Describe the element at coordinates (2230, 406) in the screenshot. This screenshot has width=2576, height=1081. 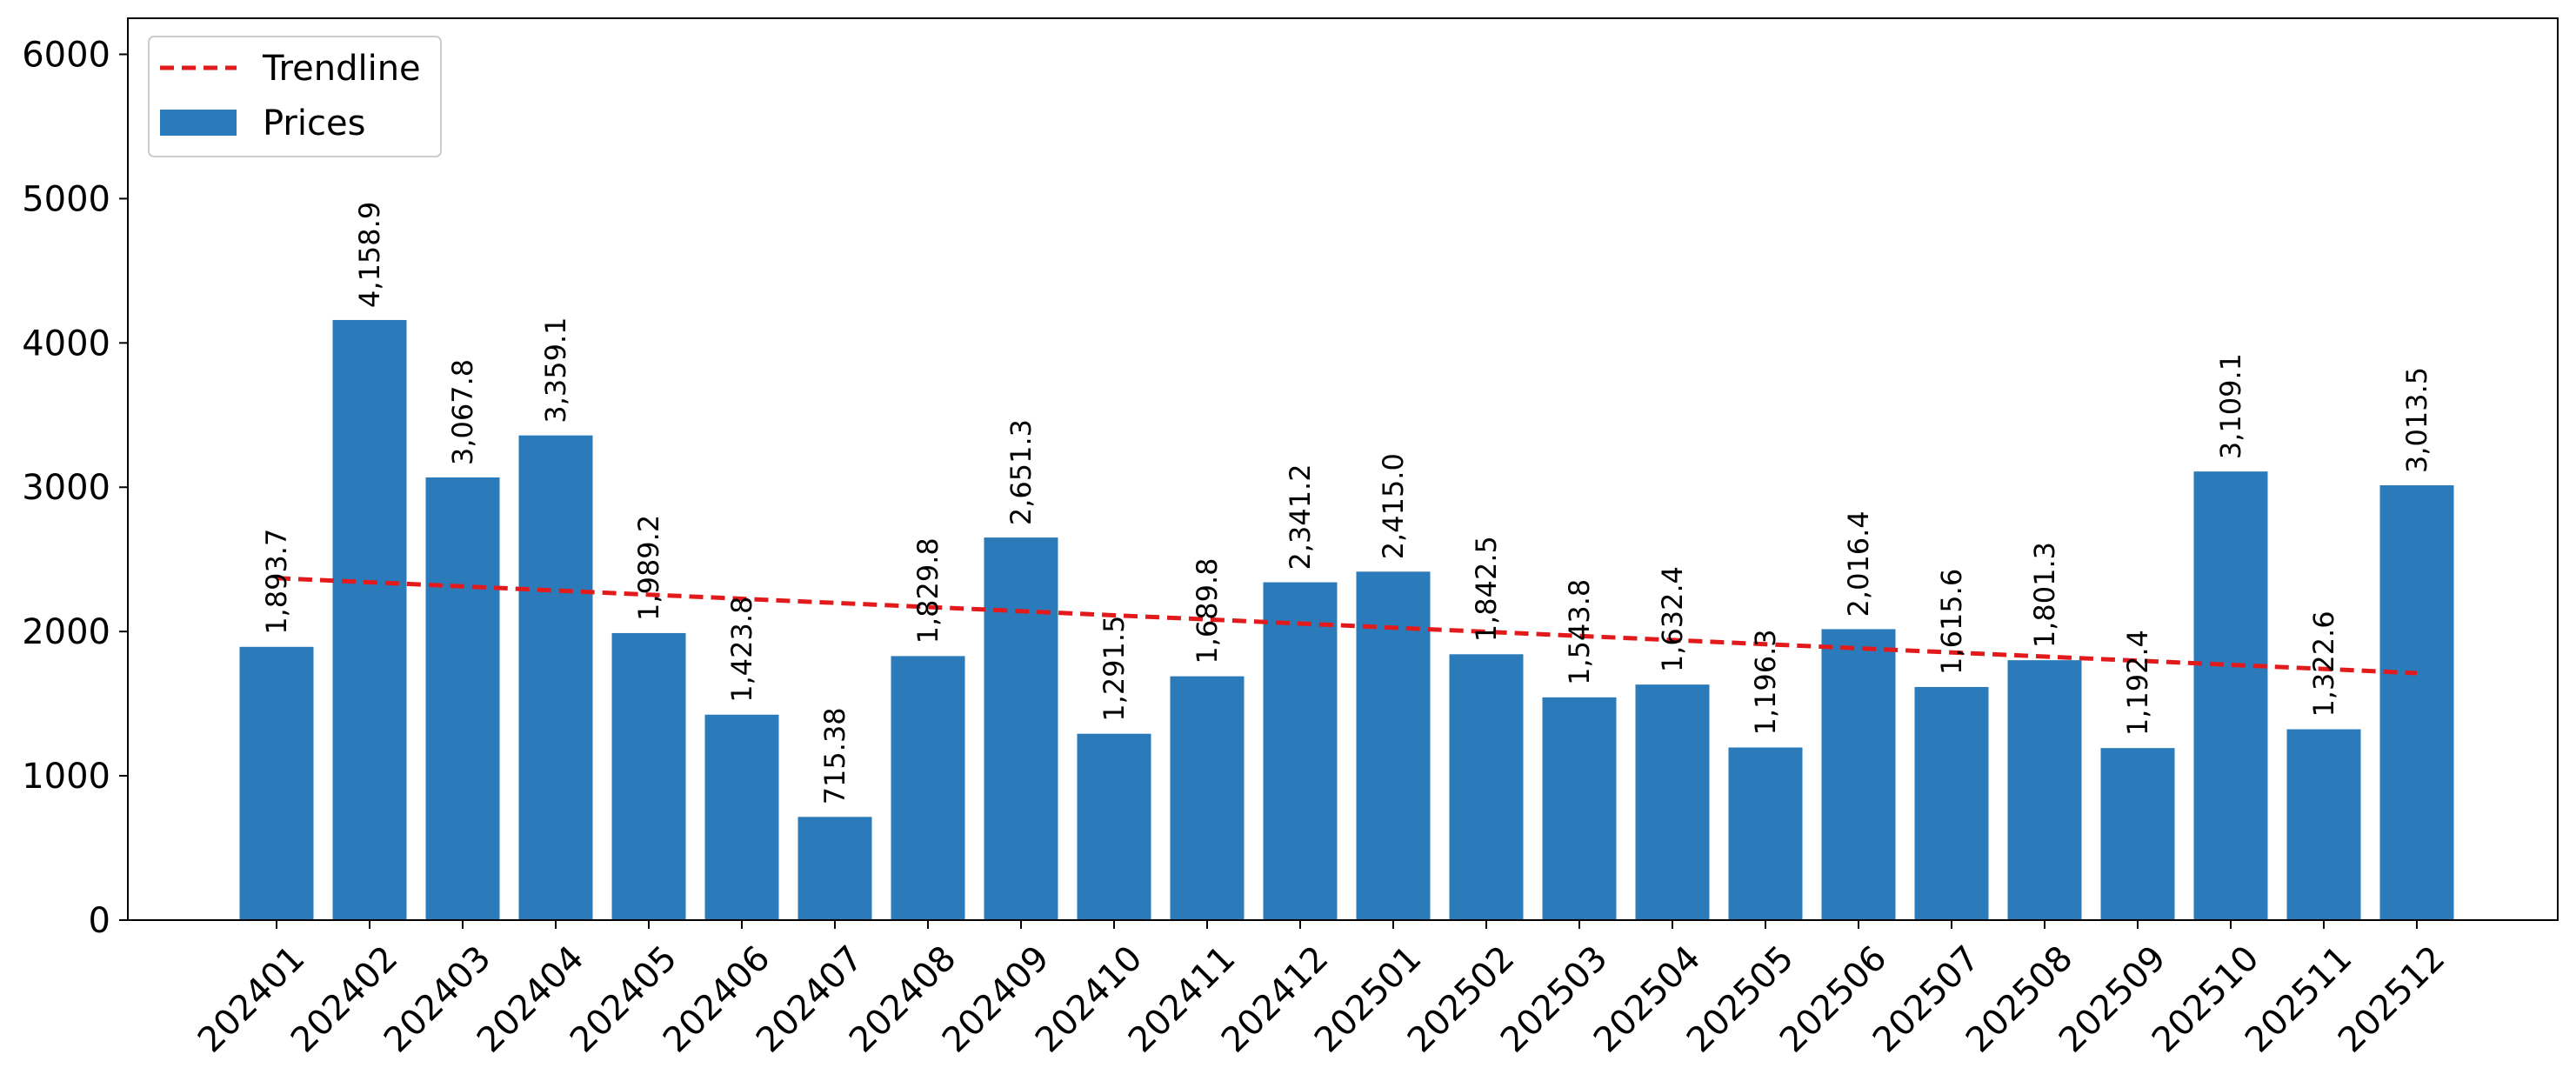
I see `data-label-202510: 3,109.1` at that location.